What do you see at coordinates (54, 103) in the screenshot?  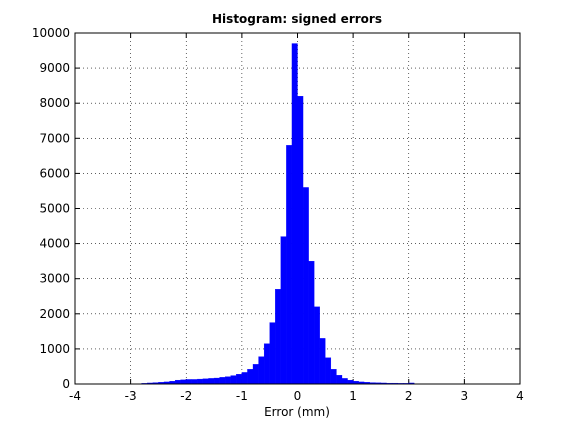 I see `y-tick-label: 8000` at bounding box center [54, 103].